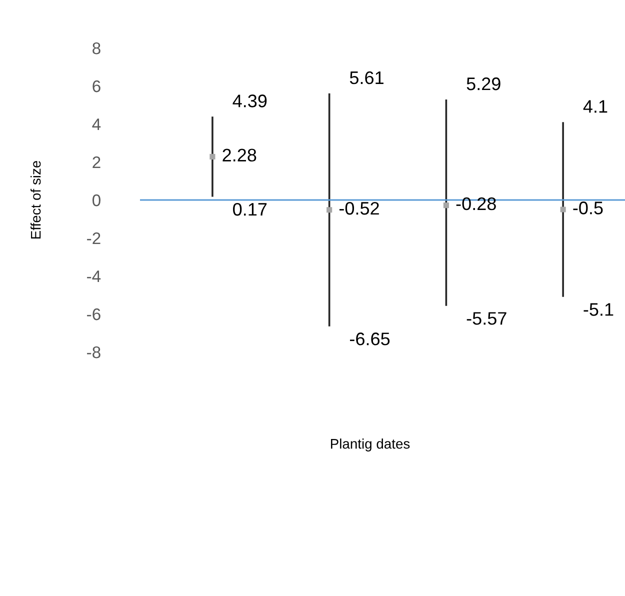 The image size is (625, 596). Describe the element at coordinates (96, 124) in the screenshot. I see `y-tick-label: 4` at that location.